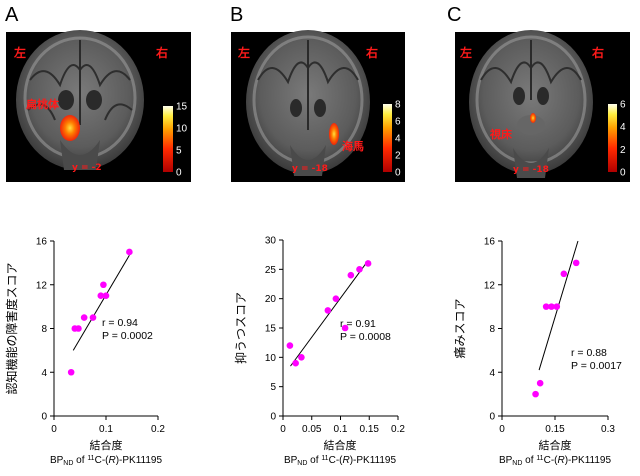 This screenshot has width=640, height=476. What do you see at coordinates (312, 429) in the screenshot?
I see `x-tick-label: 0.05` at bounding box center [312, 429].